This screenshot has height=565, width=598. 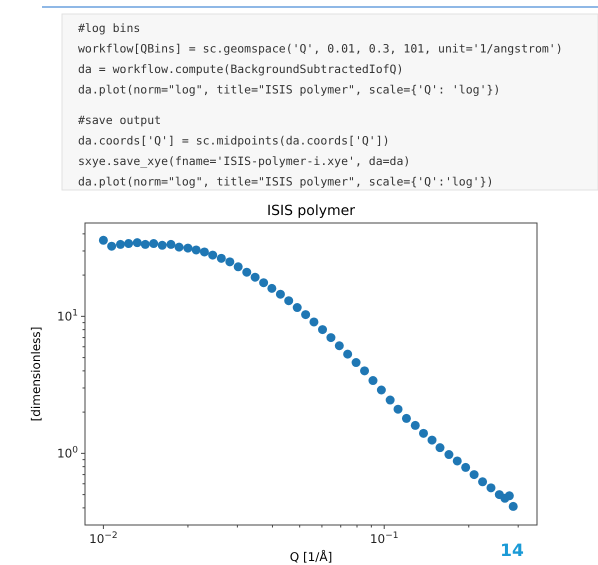 I want to click on chart-title: ISIS polymer, so click(x=311, y=211).